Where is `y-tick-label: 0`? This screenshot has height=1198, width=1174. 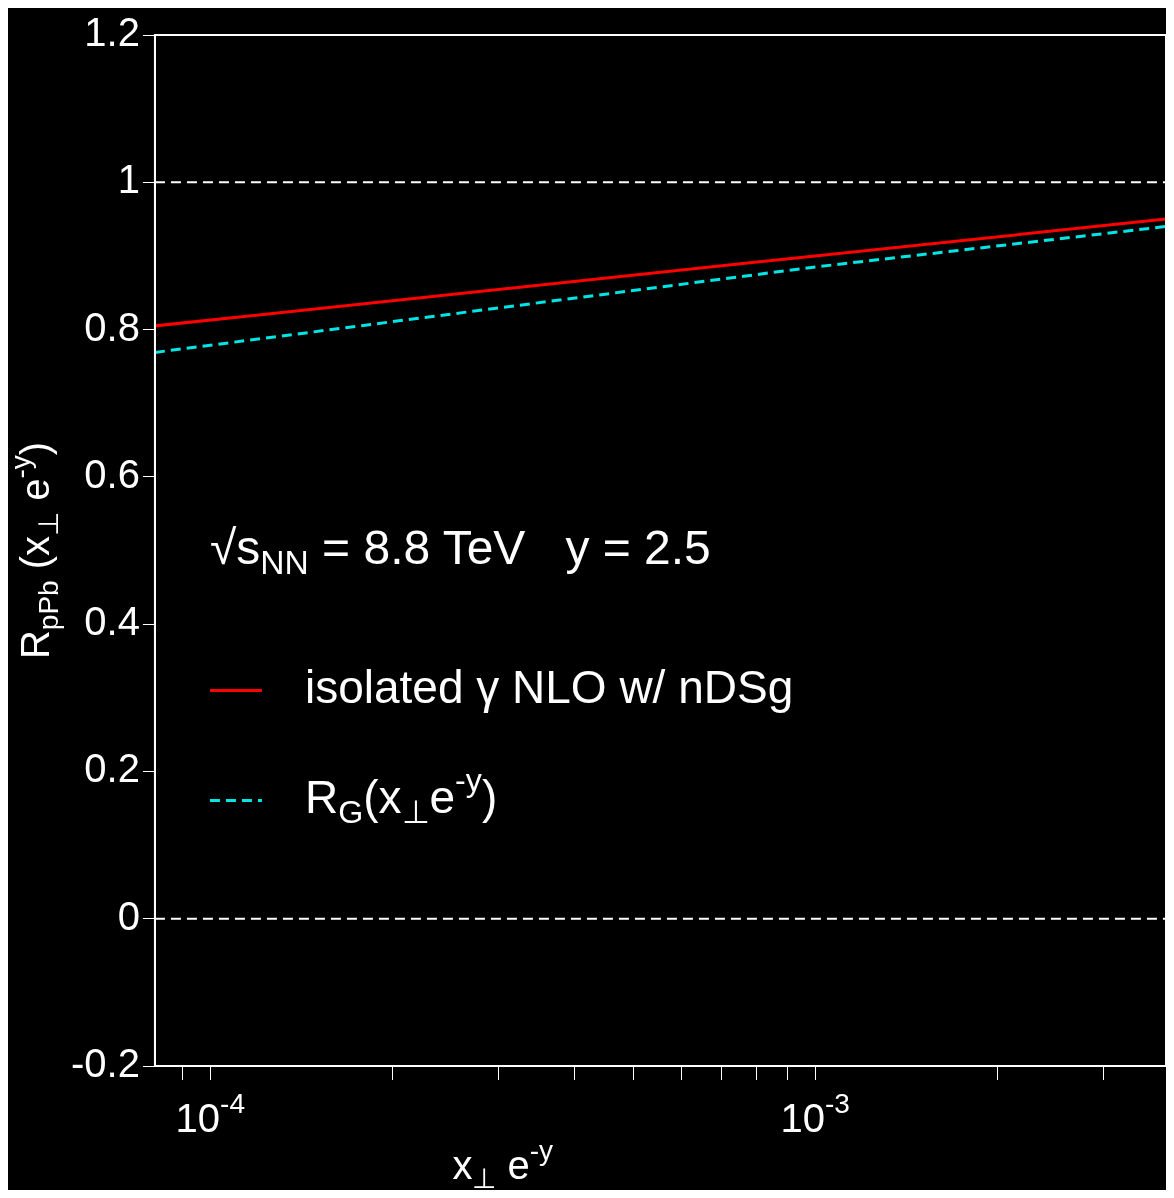 y-tick-label: 0 is located at coordinates (128, 915).